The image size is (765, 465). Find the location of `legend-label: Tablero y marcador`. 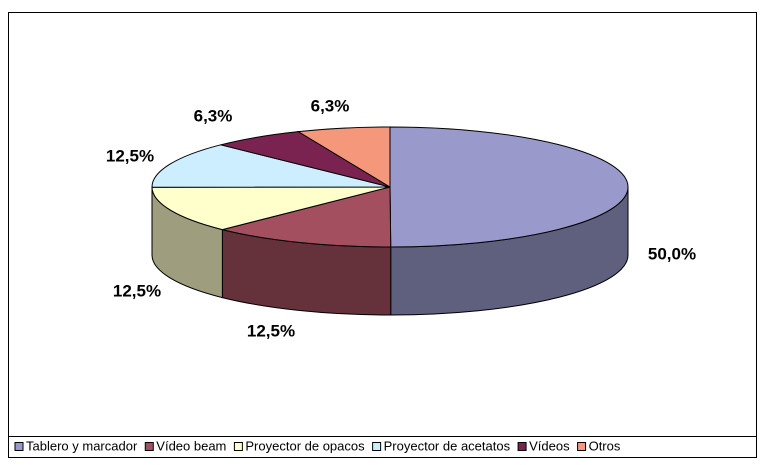

legend-label: Tablero y marcador is located at coordinates (82, 445).